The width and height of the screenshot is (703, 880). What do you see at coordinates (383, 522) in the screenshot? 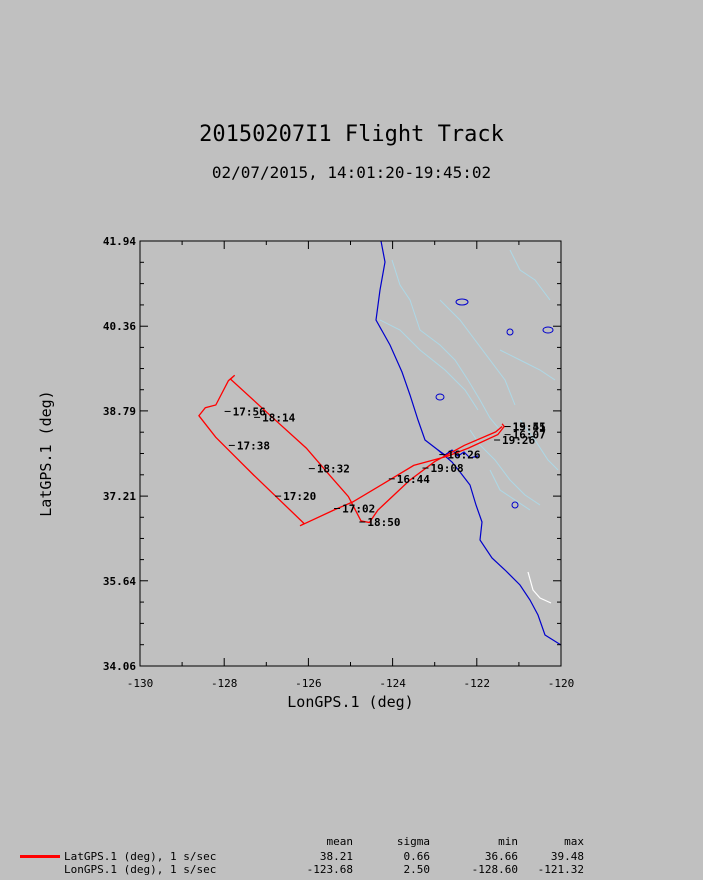
I see `time-label: 18:50` at bounding box center [383, 522].